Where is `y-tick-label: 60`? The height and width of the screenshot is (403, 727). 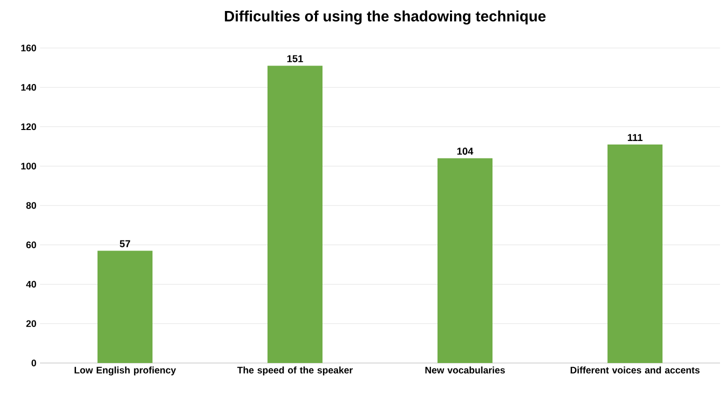 y-tick-label: 60 is located at coordinates (31, 245).